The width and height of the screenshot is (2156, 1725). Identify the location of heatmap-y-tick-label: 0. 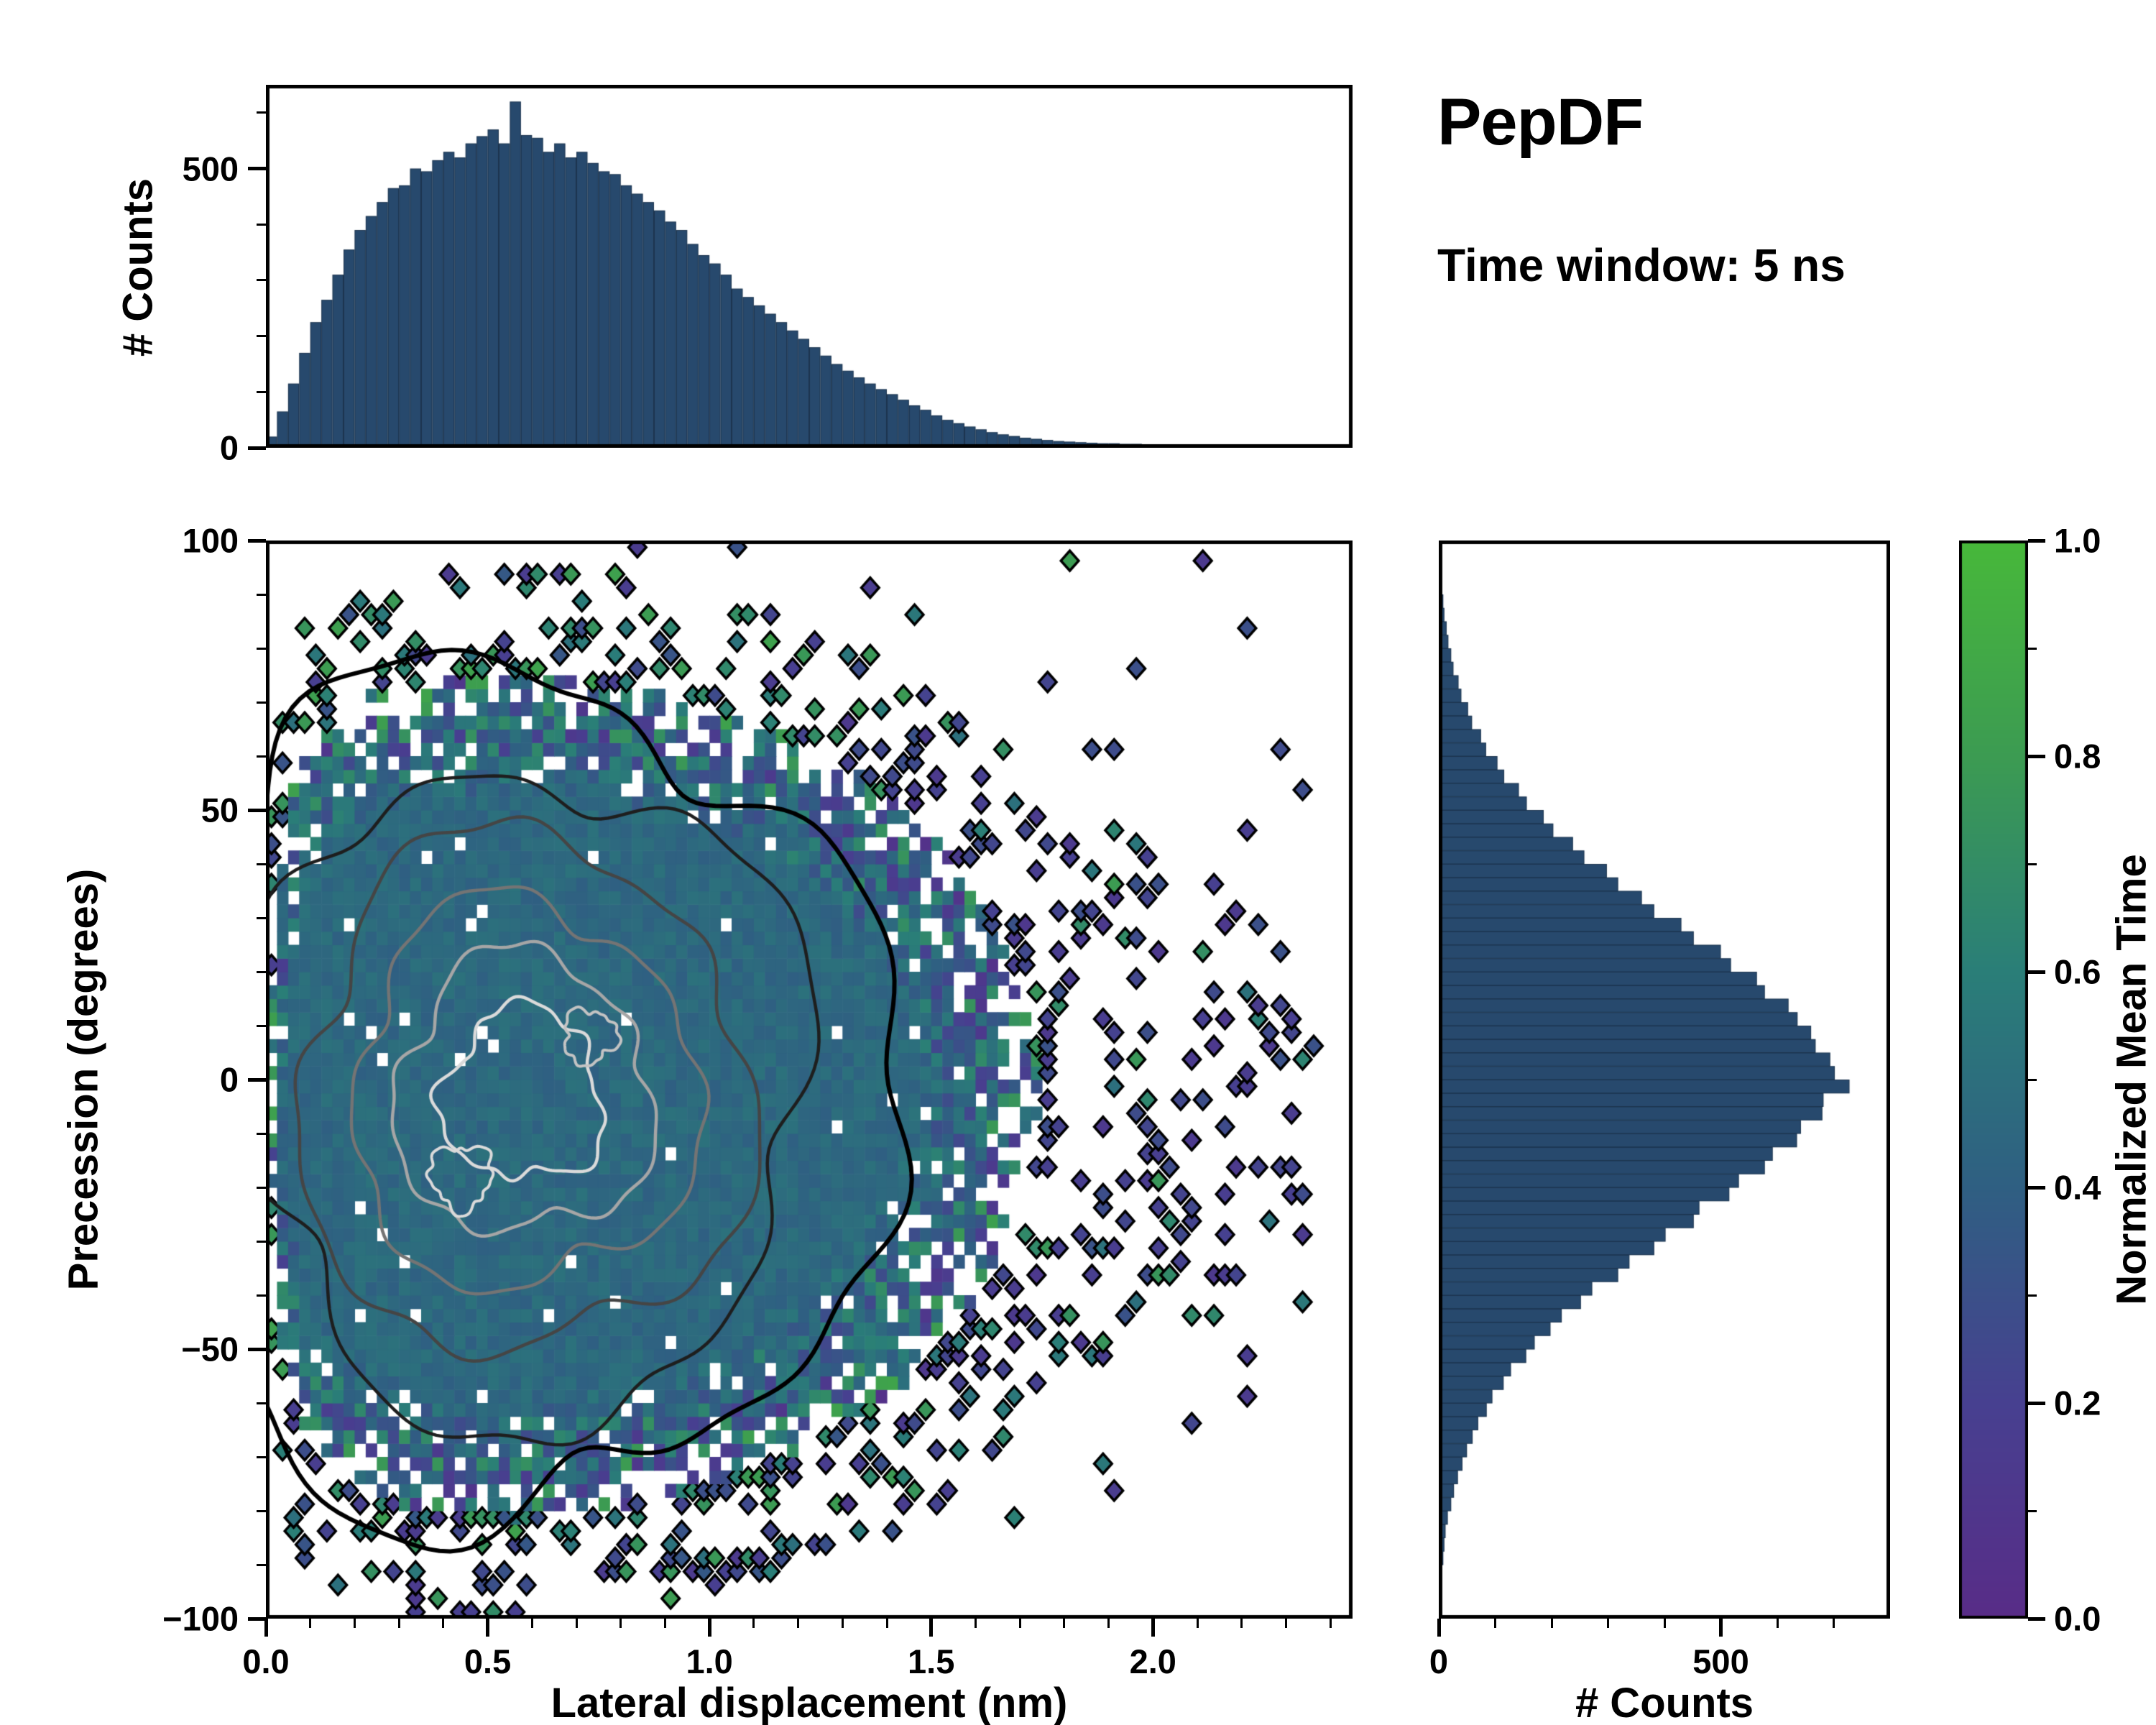
(229, 1079).